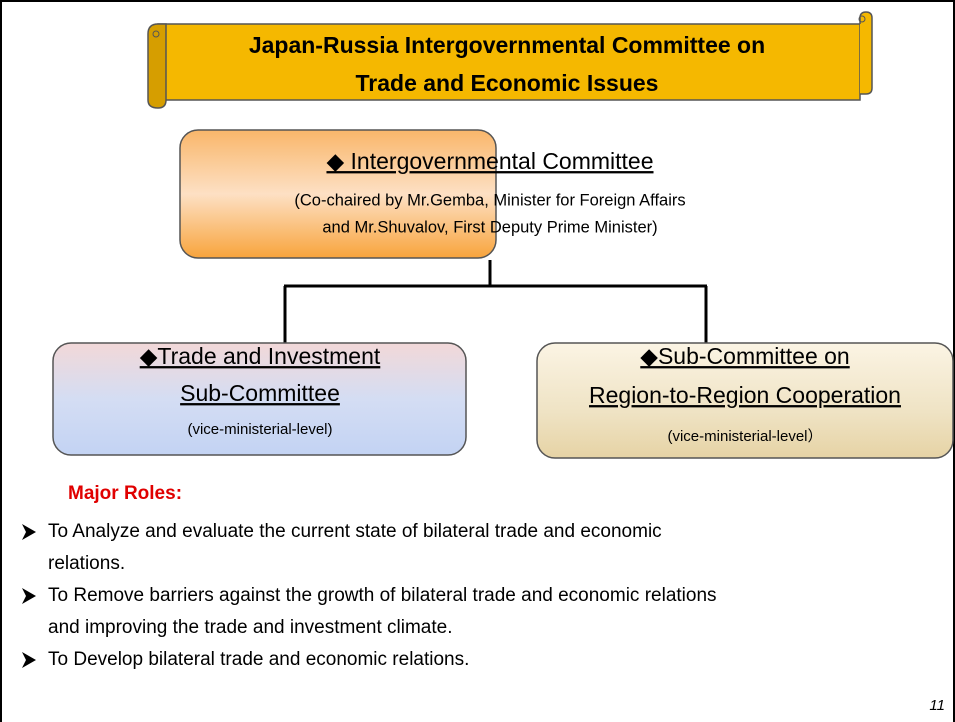  What do you see at coordinates (260, 356) in the screenshot?
I see `node-heading: ◆Trade and Investment` at bounding box center [260, 356].